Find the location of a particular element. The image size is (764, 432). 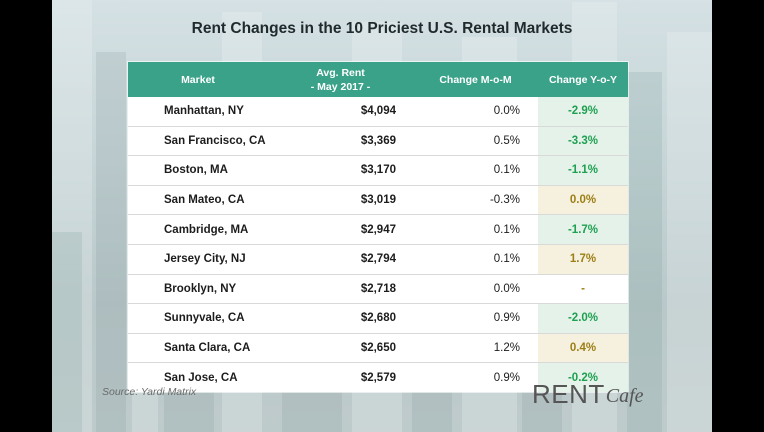

logo-rent-text: RENT is located at coordinates (568, 394).